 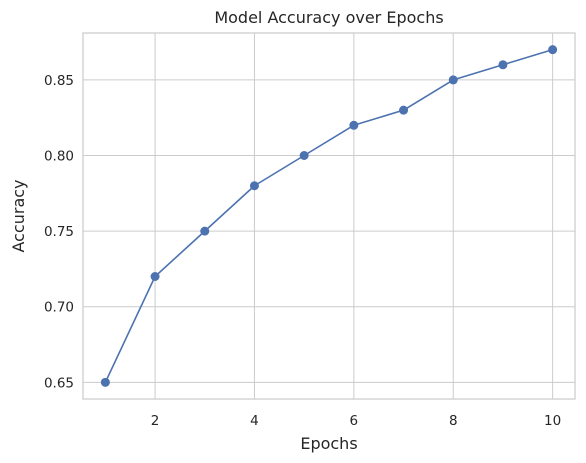 What do you see at coordinates (59, 157) in the screenshot?
I see `y-tick-label: 0.80` at bounding box center [59, 157].